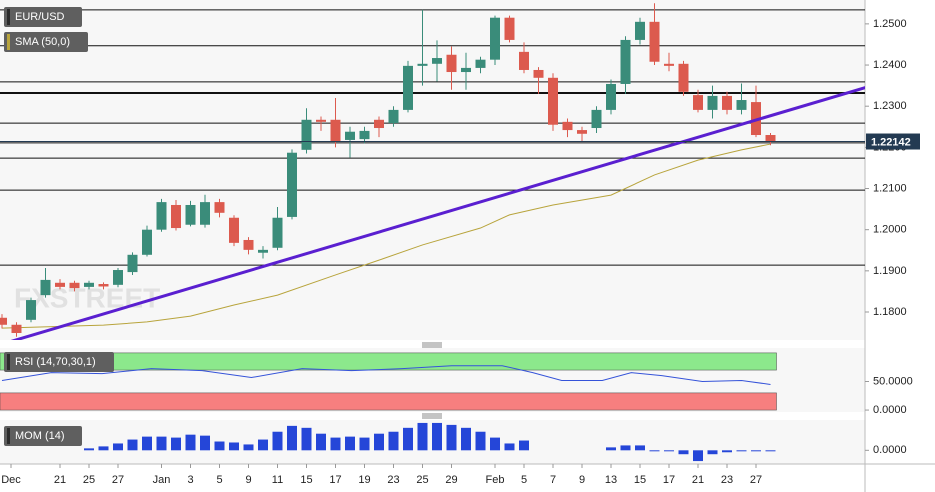  I want to click on x-tick-label: 17, so click(669, 480).